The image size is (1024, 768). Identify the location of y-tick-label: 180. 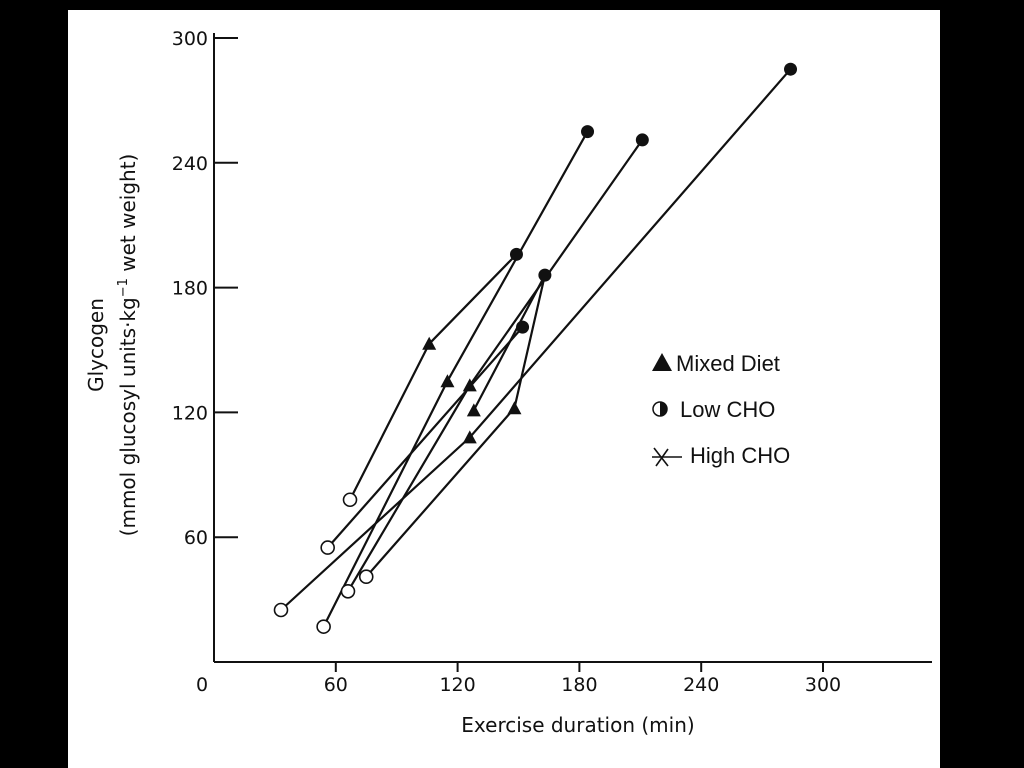
(190, 289).